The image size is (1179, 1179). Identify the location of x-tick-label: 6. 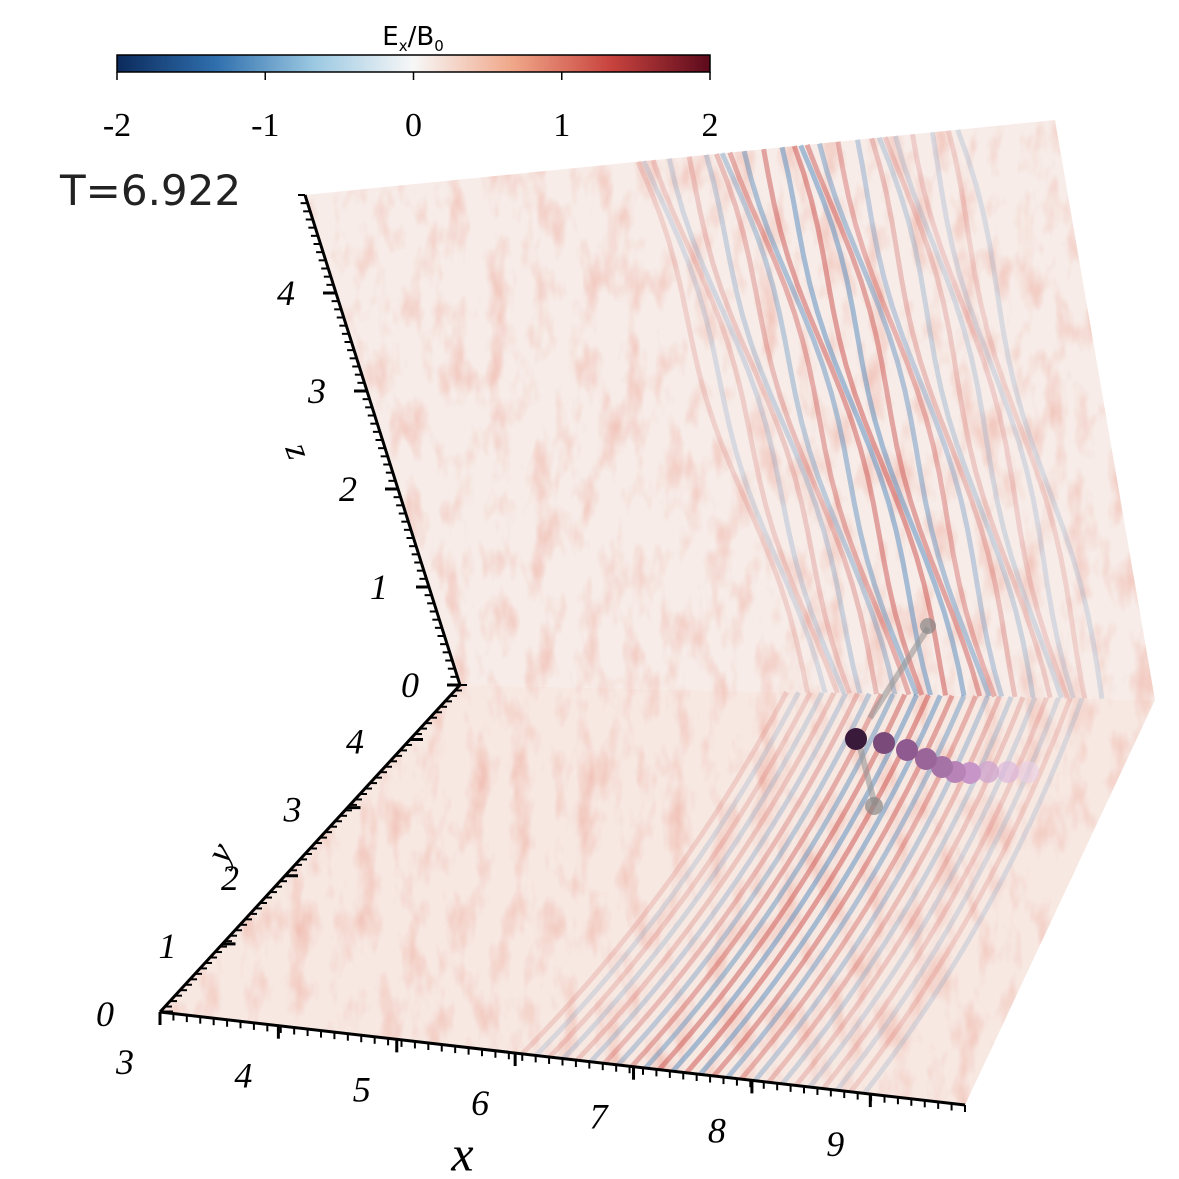
(480, 1103).